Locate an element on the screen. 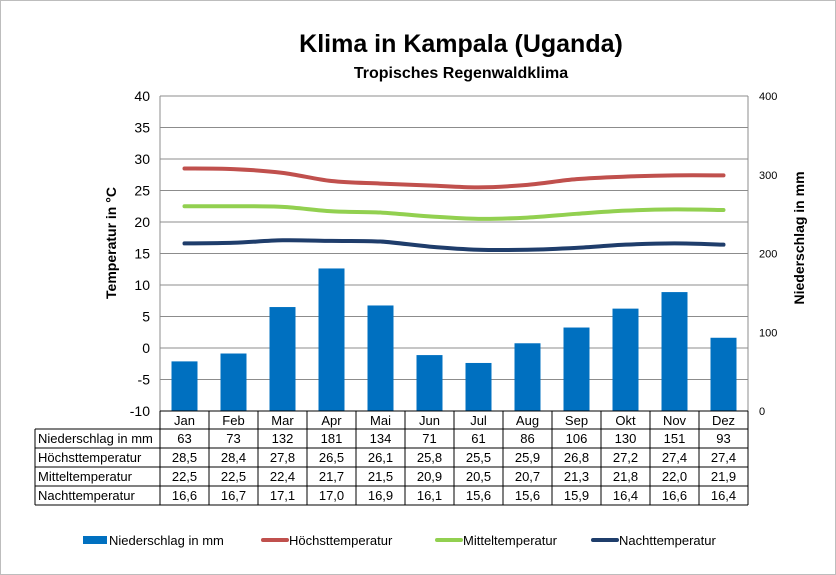 This screenshot has width=836, height=575. table-cell: 17,1 is located at coordinates (282, 495).